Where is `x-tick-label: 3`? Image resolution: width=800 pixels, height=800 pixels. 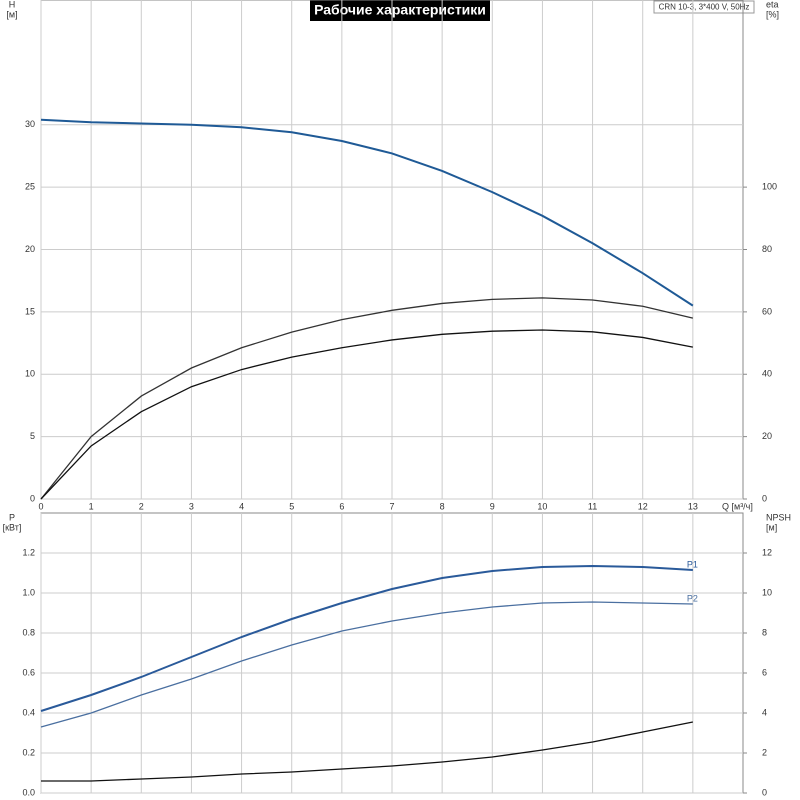
x-tick-label: 3 is located at coordinates (191, 506).